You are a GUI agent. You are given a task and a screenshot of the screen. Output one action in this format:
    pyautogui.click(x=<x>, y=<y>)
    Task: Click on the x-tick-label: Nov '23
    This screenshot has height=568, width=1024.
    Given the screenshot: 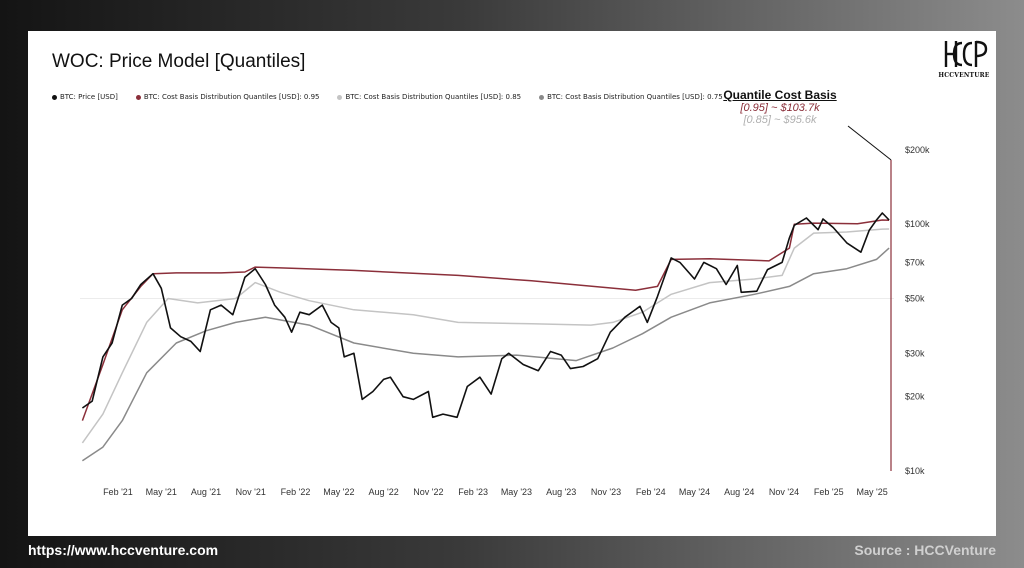 What is the action you would take?
    pyautogui.click(x=606, y=492)
    